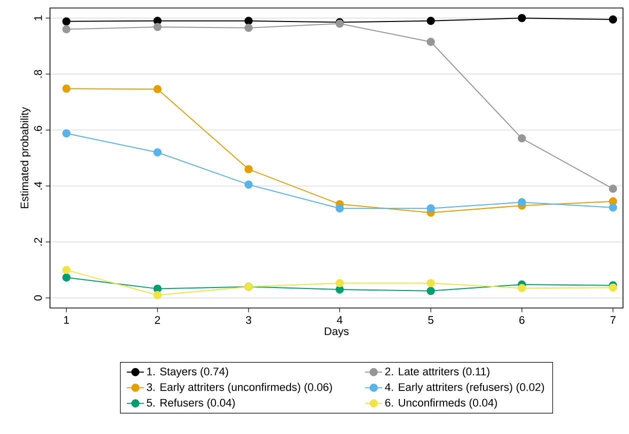 The width and height of the screenshot is (629, 434). What do you see at coordinates (613, 320) in the screenshot?
I see `x-tick-label: 7` at bounding box center [613, 320].